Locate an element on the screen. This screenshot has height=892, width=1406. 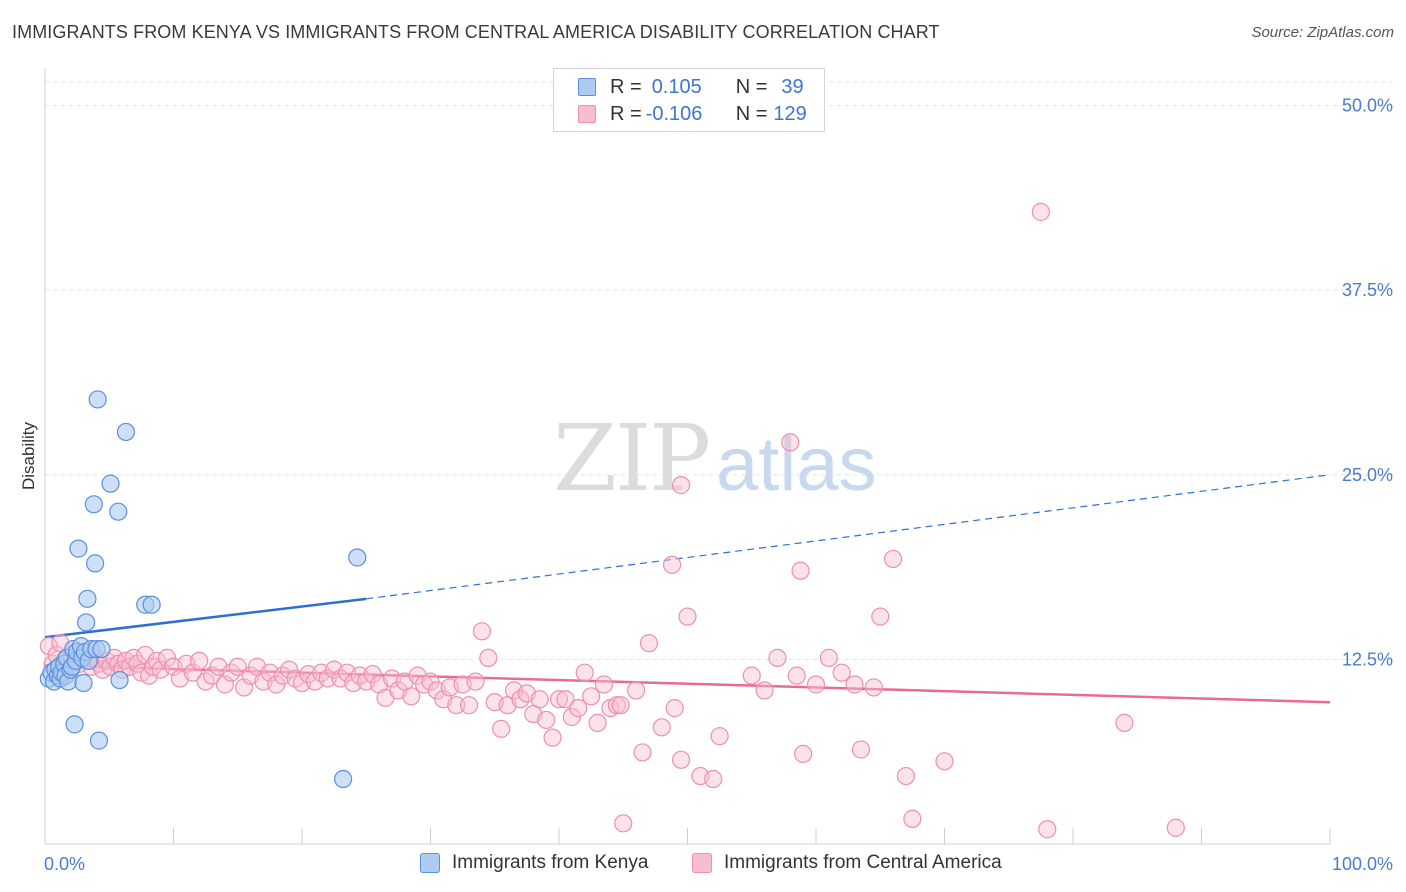
legend-r-value: -0.106 is located at coordinates (674, 113).